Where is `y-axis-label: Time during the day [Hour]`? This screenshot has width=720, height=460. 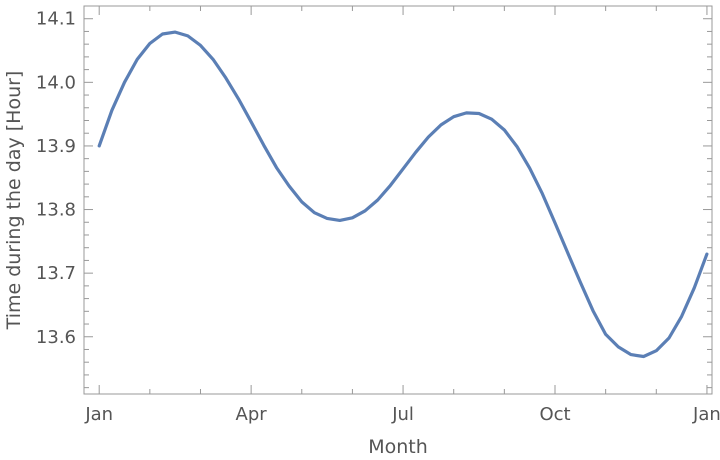
y-axis-label: Time during the day [Hour] is located at coordinates (14, 201).